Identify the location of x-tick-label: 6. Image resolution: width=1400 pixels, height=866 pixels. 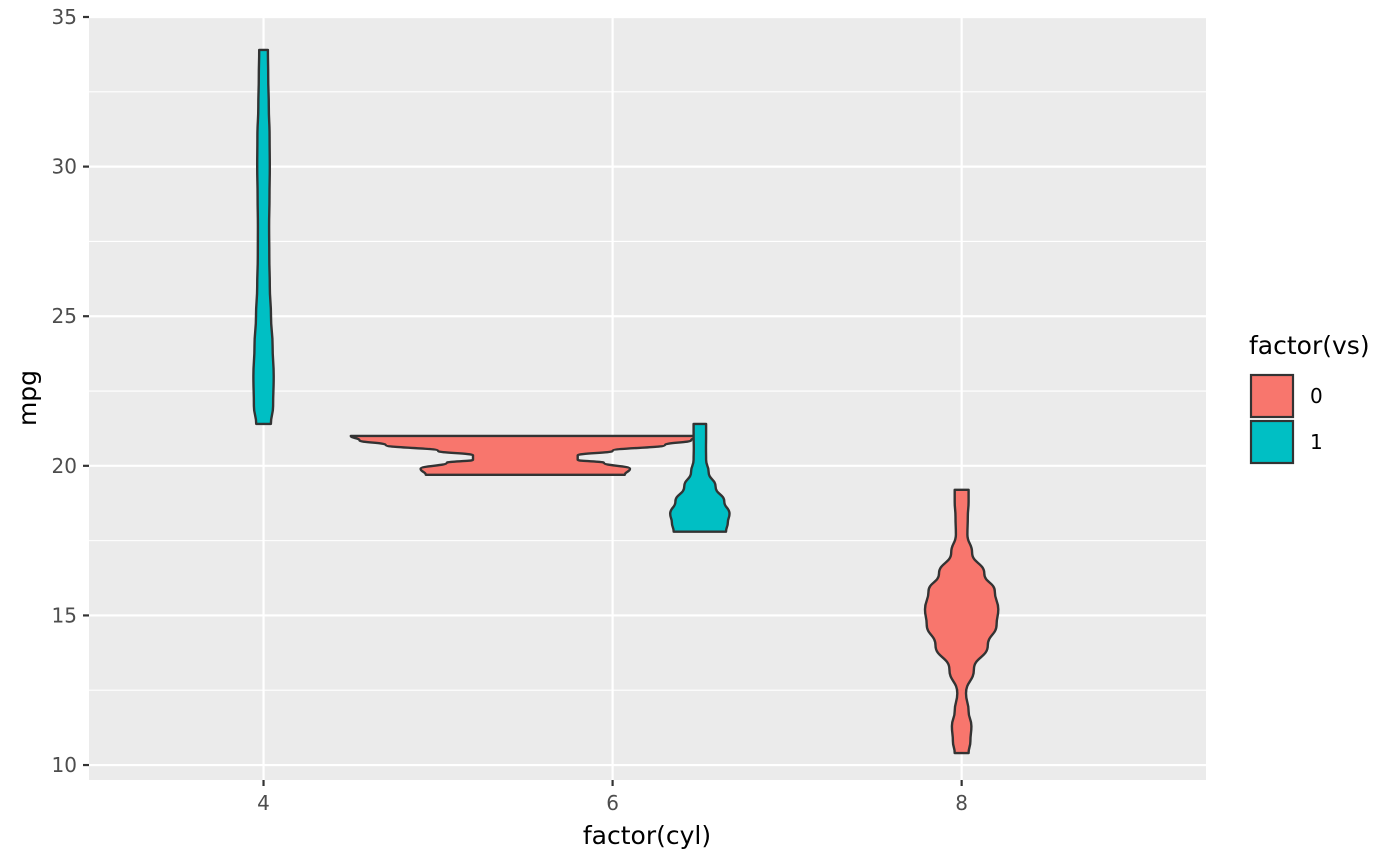
(612, 803).